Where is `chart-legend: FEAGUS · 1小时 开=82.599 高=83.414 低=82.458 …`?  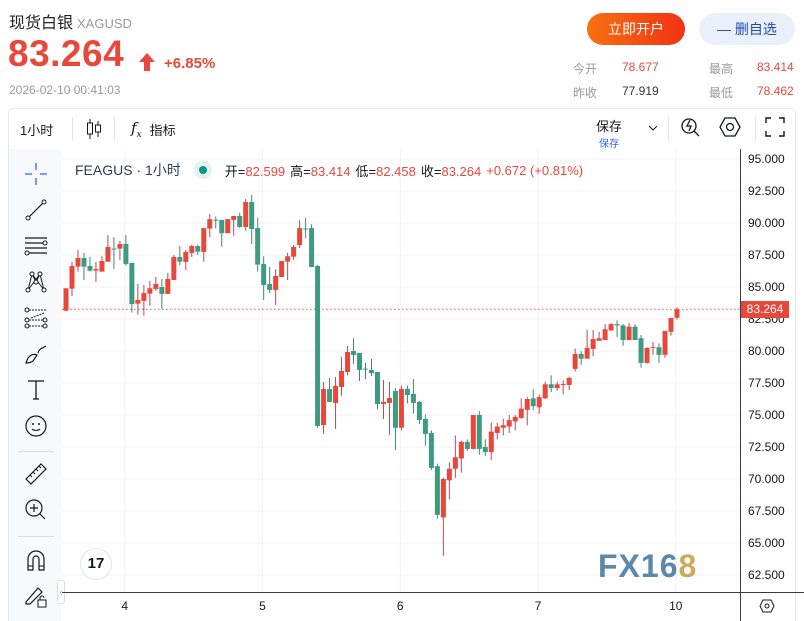
chart-legend: FEAGUS · 1小时 开=82.599 高=83.414 低=82.458 … is located at coordinates (329, 170).